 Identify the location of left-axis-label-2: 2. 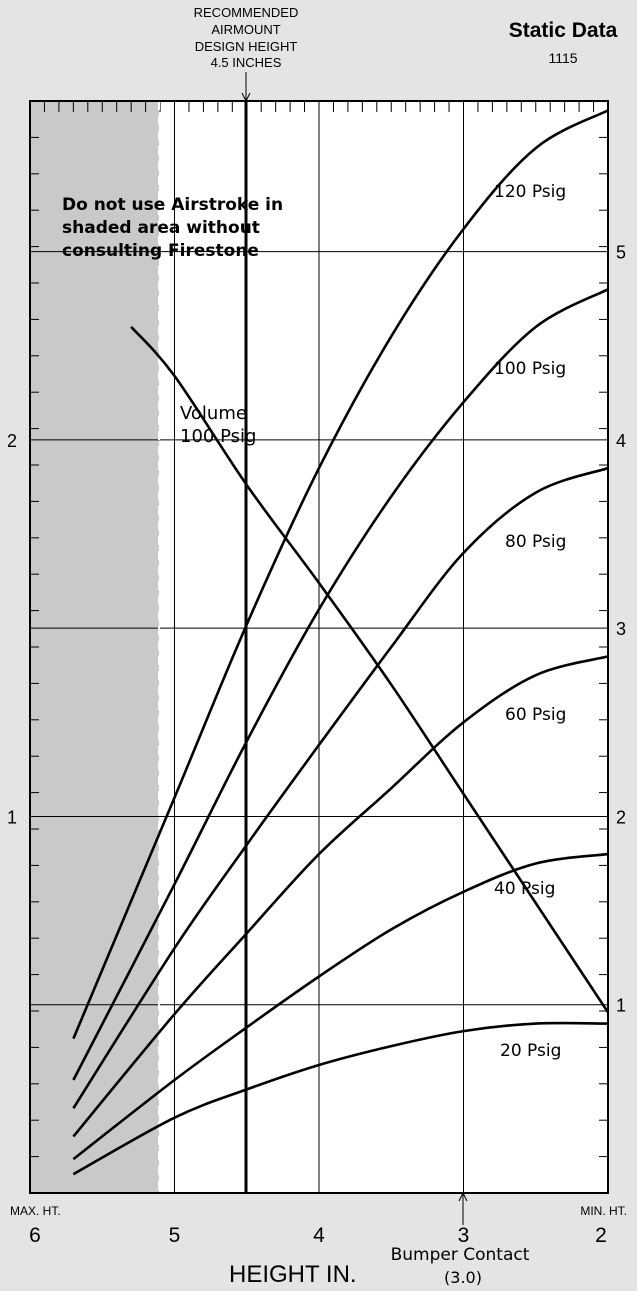
(12, 441).